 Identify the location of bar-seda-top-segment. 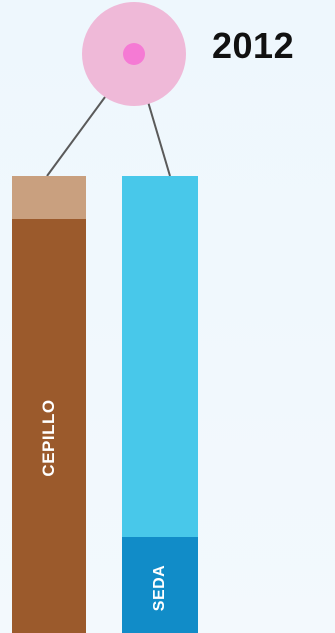
(160, 356).